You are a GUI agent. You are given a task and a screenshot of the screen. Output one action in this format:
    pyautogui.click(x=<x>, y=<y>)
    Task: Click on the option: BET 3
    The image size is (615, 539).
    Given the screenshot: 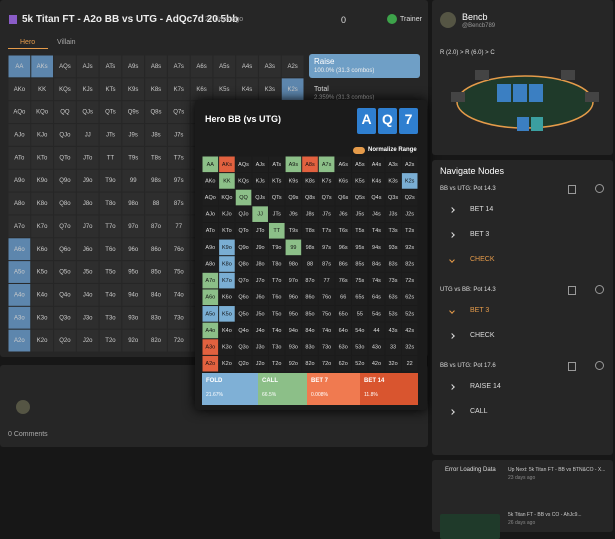 What is the action you would take?
    pyautogui.click(x=480, y=310)
    